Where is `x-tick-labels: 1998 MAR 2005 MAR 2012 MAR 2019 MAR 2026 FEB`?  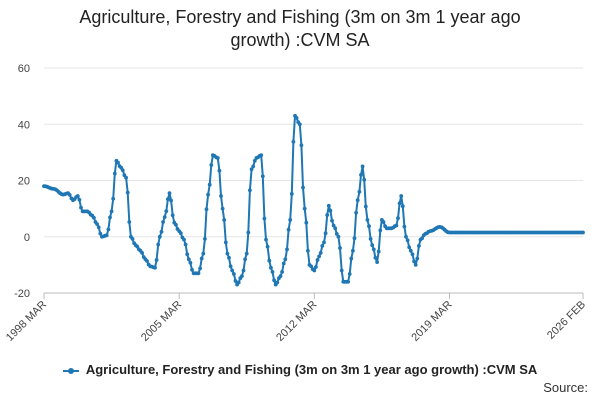
x-tick-labels: 1998 MAR 2005 MAR 2012 MAR 2019 MAR 2026 FEB is located at coordinates (296, 321).